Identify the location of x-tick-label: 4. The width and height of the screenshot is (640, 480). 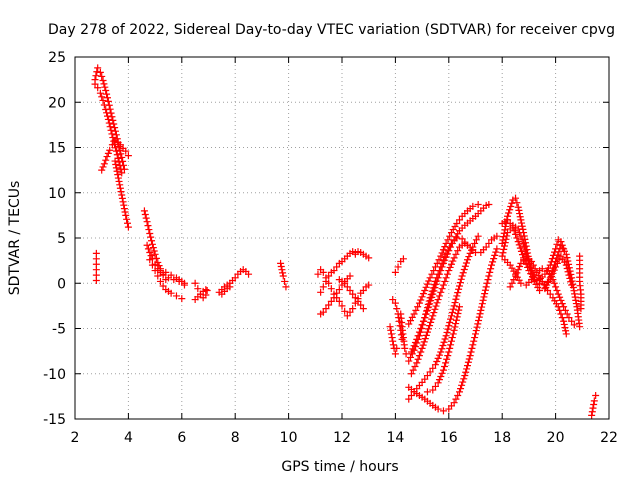
(128, 438).